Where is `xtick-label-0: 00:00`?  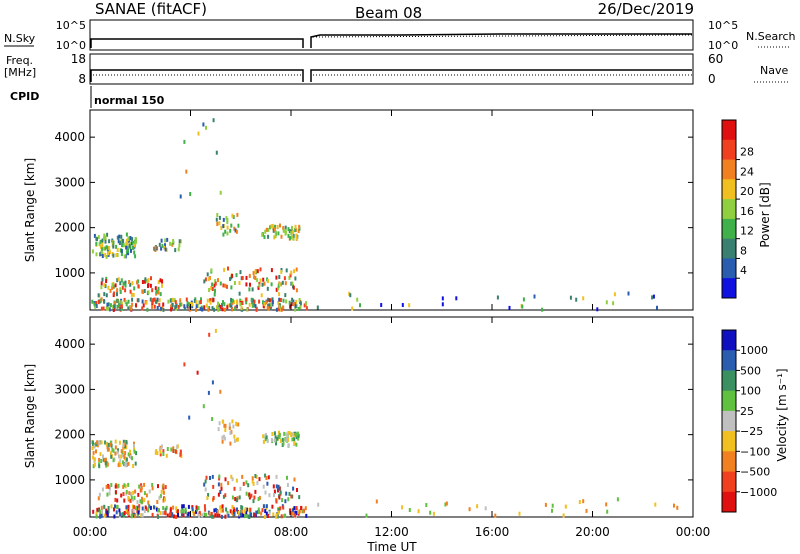
xtick-label-0: 00:00 is located at coordinates (90, 532).